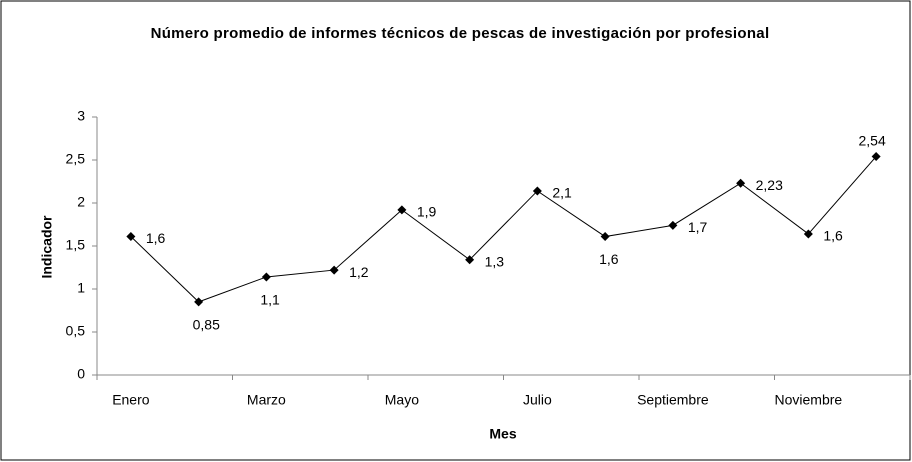  What do you see at coordinates (47, 247) in the screenshot?
I see `y-axis-label: Indicador` at bounding box center [47, 247].